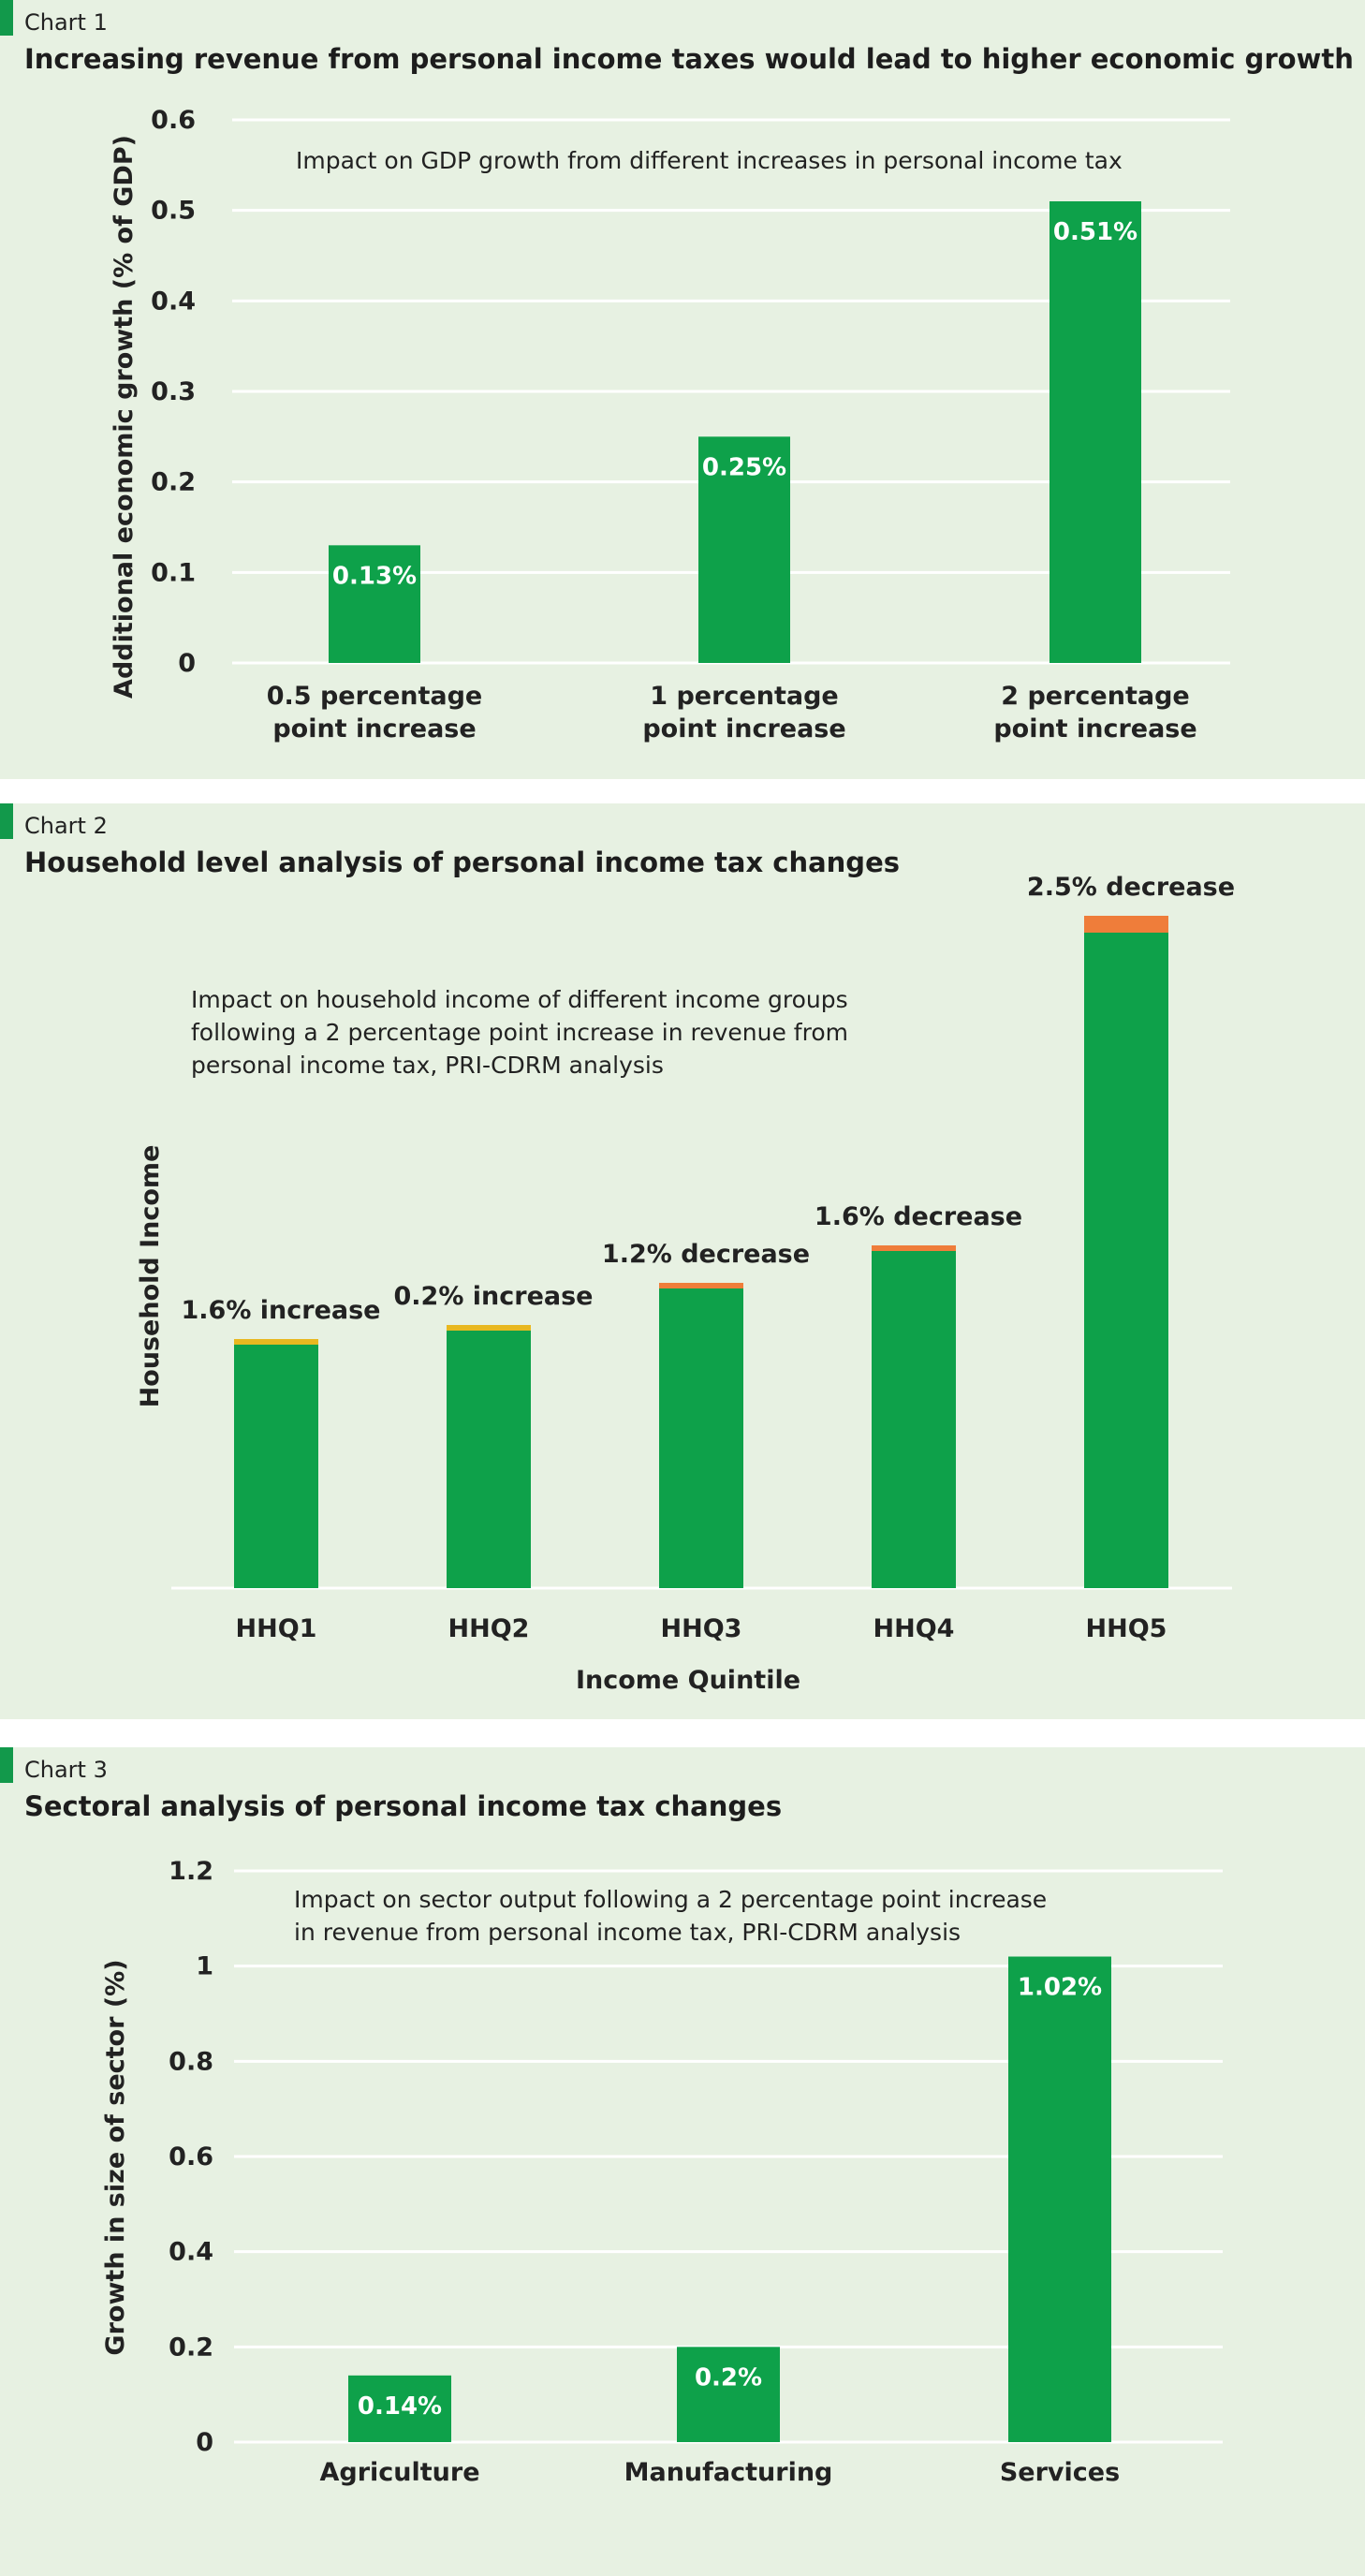 The width and height of the screenshot is (1365, 2576). I want to click on chart-1-y-tick: 0.4, so click(173, 301).